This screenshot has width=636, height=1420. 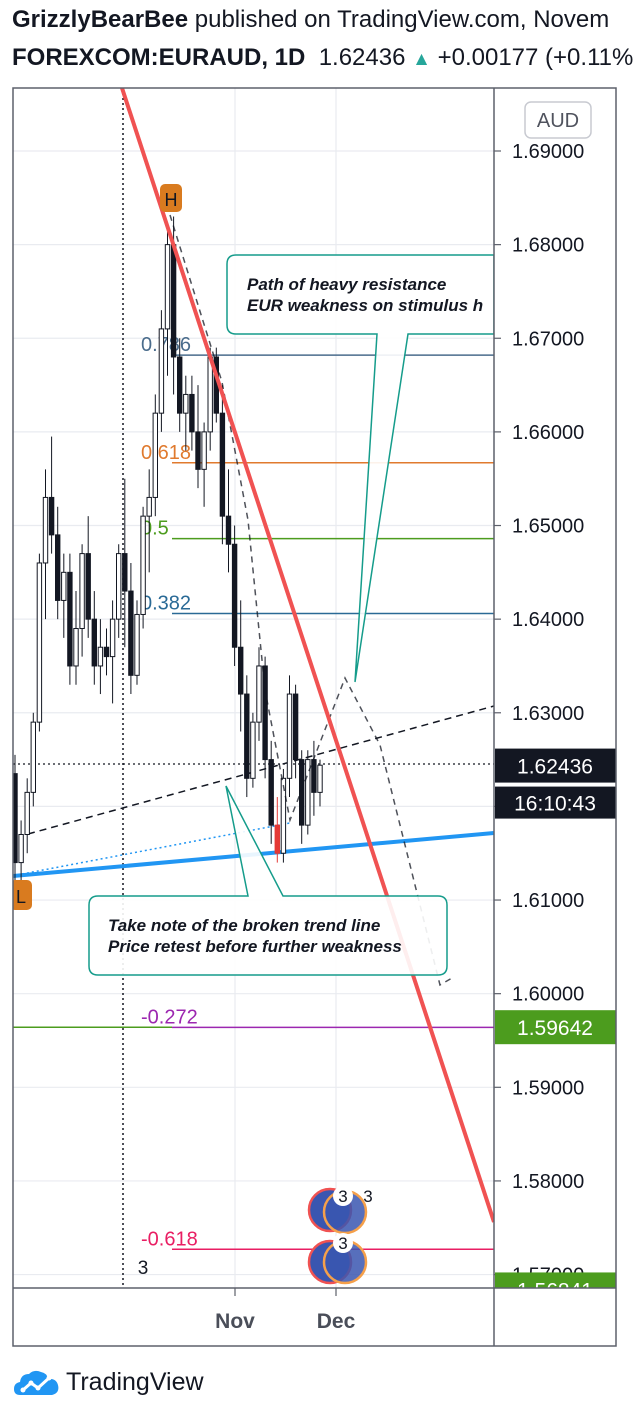 I want to click on last-price-text: 1.62436, so click(x=362, y=57).